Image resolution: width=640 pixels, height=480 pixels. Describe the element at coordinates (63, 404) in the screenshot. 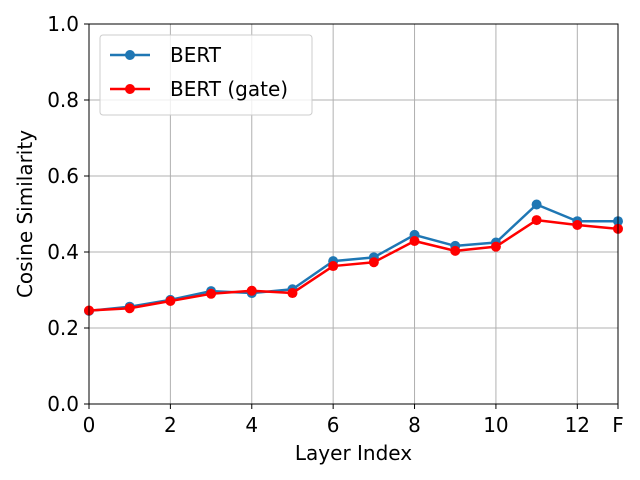

I see `y-tick-label: 0.0` at that location.